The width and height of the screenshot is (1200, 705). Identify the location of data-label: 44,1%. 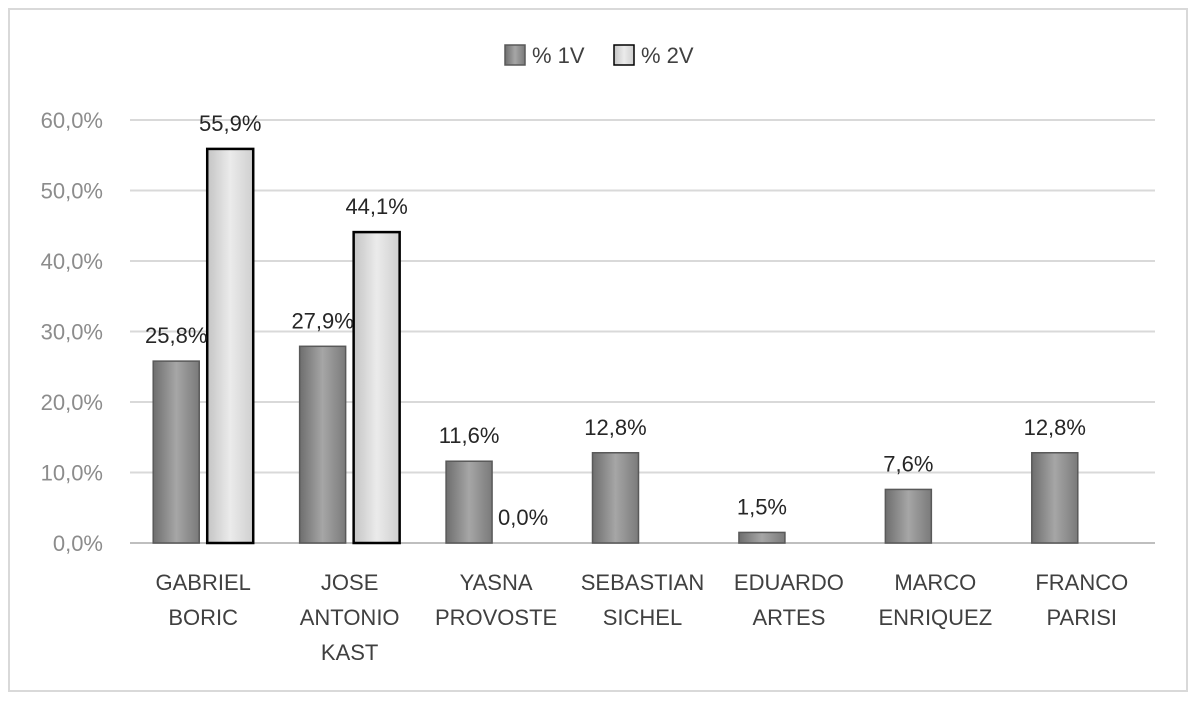
(376, 206).